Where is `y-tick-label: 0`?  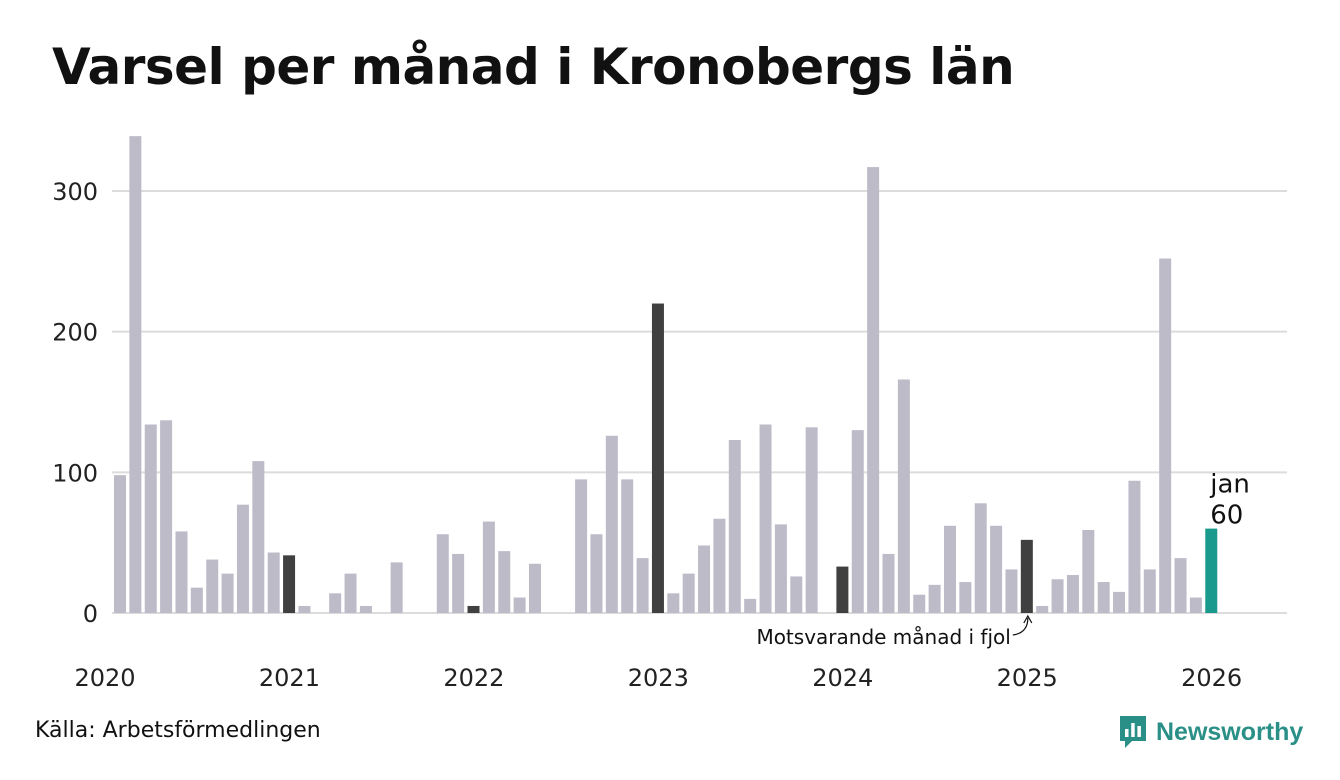
y-tick-label: 0 is located at coordinates (90, 614).